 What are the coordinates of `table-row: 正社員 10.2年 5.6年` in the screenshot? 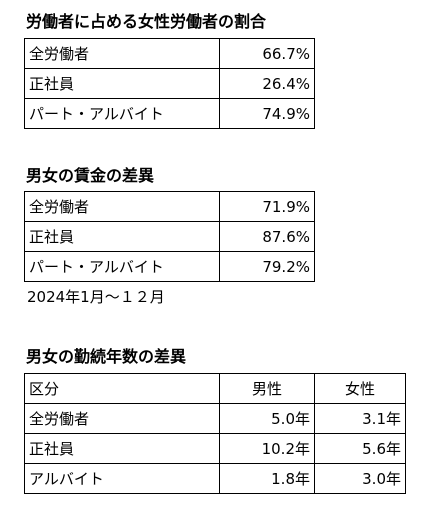 It's located at (215, 448).